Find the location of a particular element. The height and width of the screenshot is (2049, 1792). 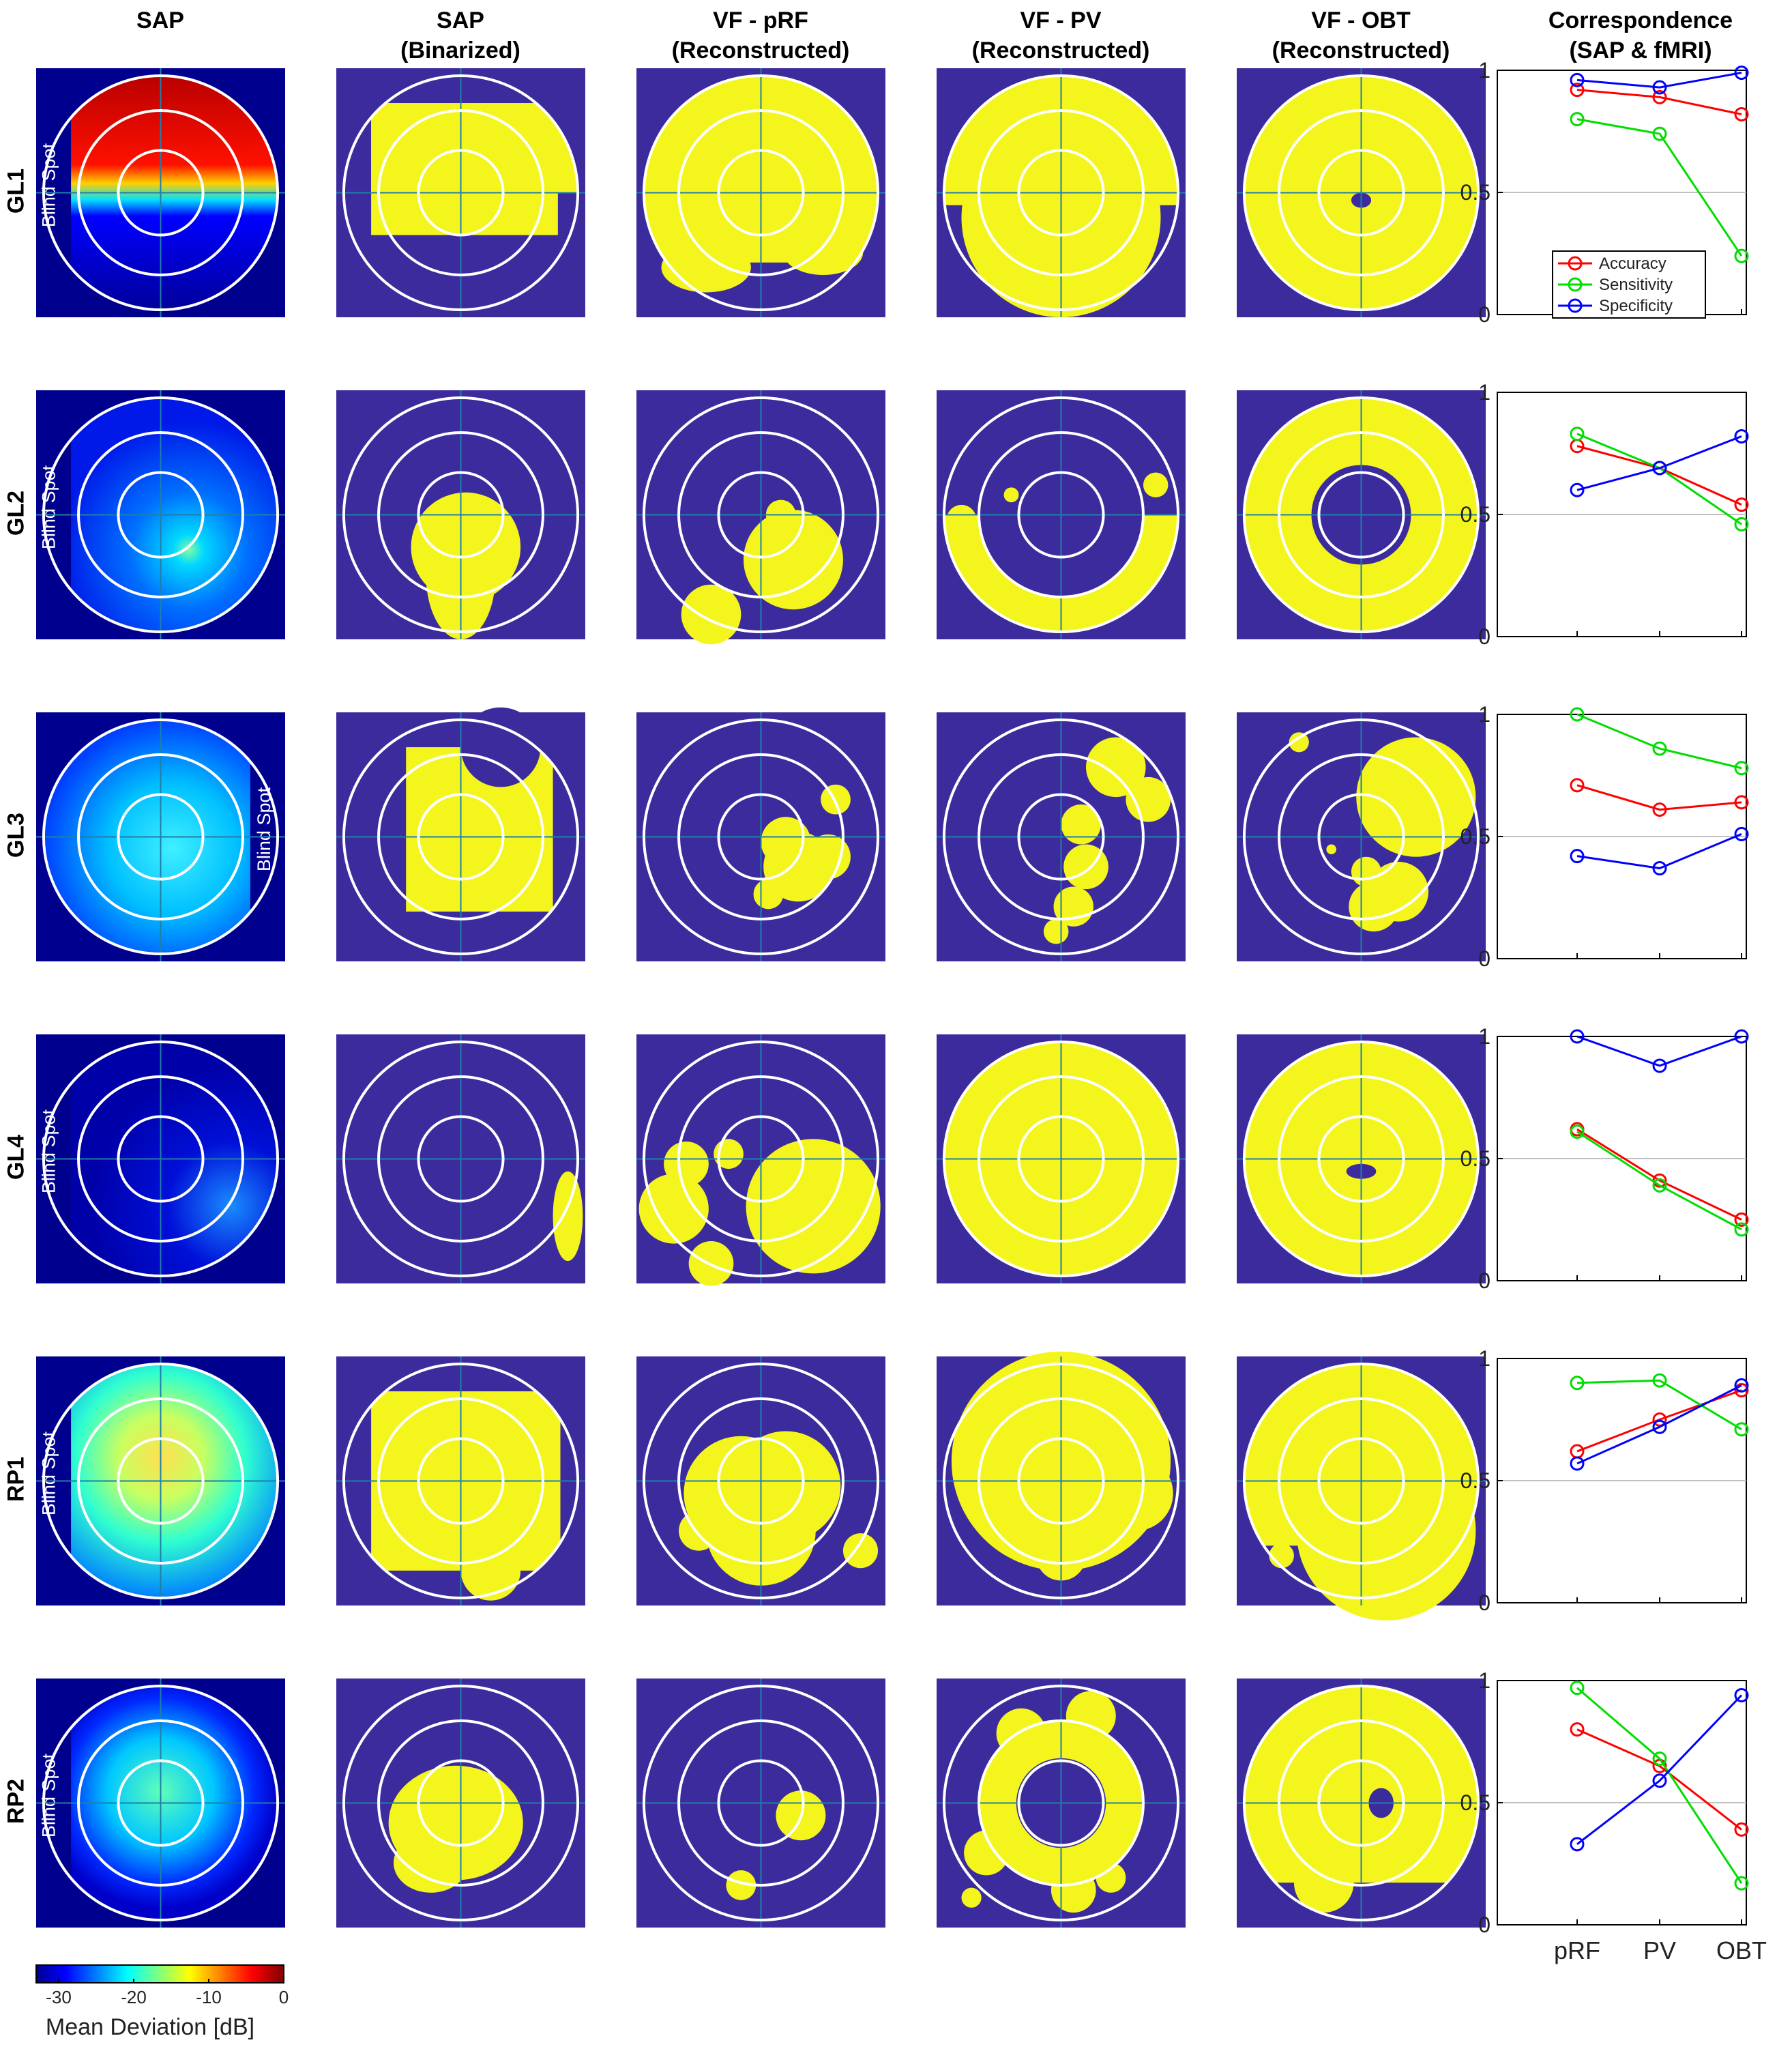

map-rp1-vf-prf is located at coordinates (760, 1480).